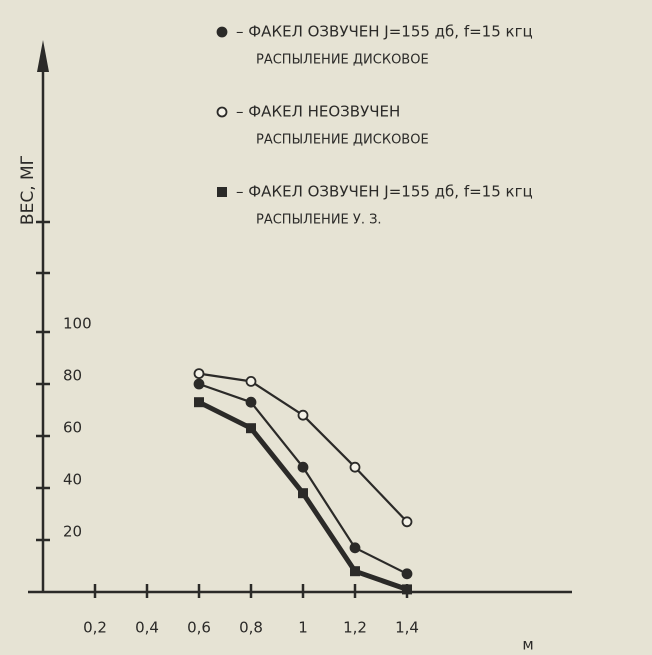 The height and width of the screenshot is (655, 652). I want to click on y-axis-label: ВЕС, МГ, so click(28, 190).